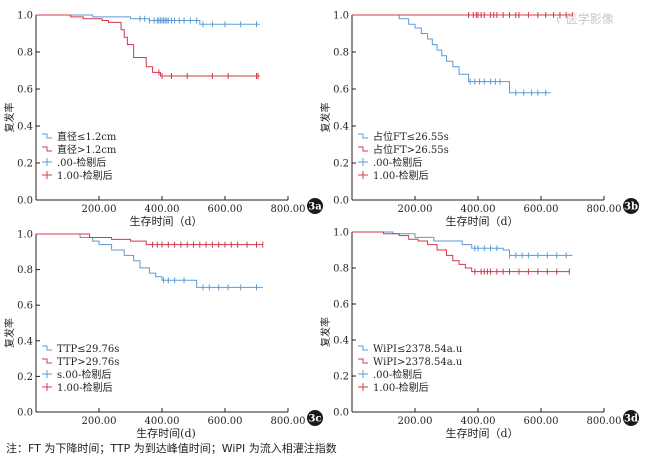 The image size is (650, 463). Describe the element at coordinates (418, 349) in the screenshot. I see `legend-label: WiPI≤2378.54a.u` at that location.